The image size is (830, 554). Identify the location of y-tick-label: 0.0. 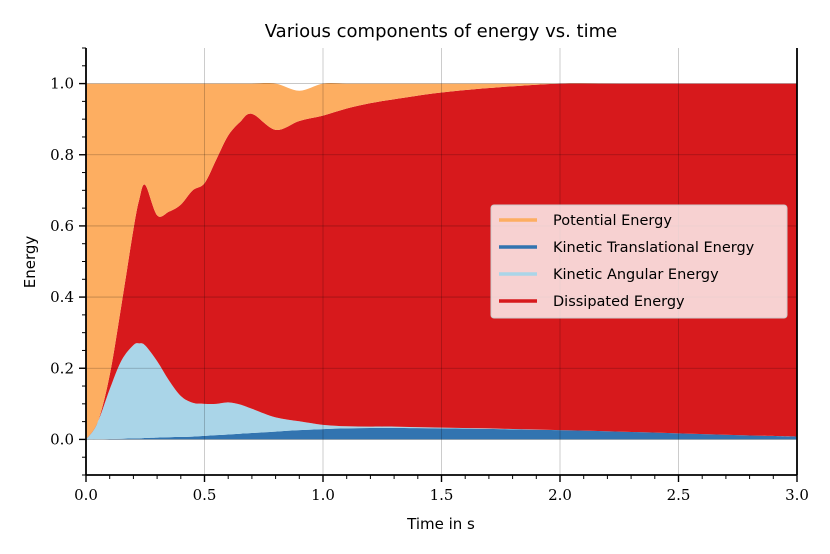
(62, 439).